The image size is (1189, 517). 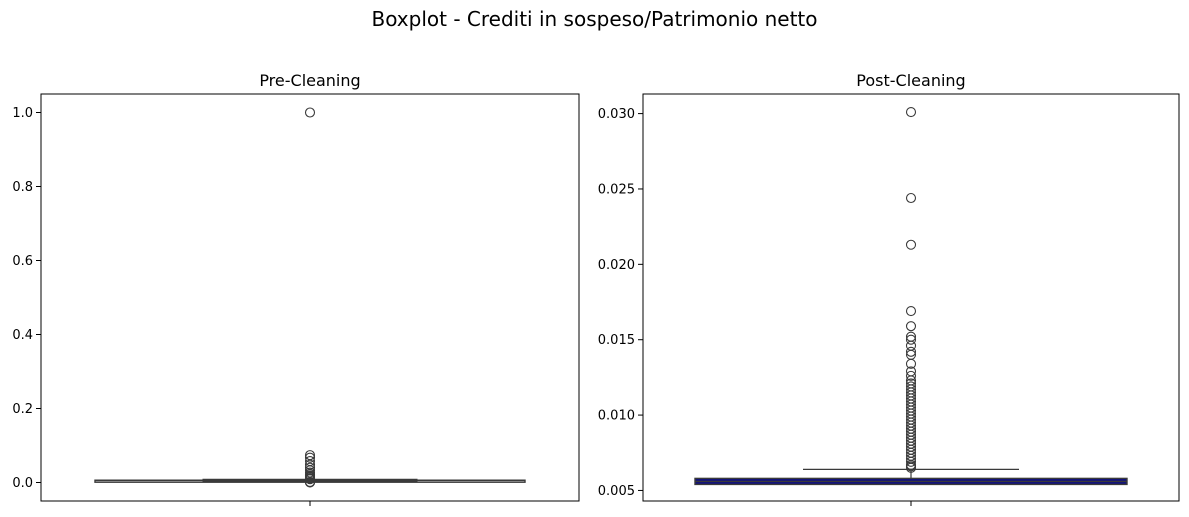 What do you see at coordinates (616, 265) in the screenshot?
I see `post-cleaning-ytick-label: 0.020` at bounding box center [616, 265].